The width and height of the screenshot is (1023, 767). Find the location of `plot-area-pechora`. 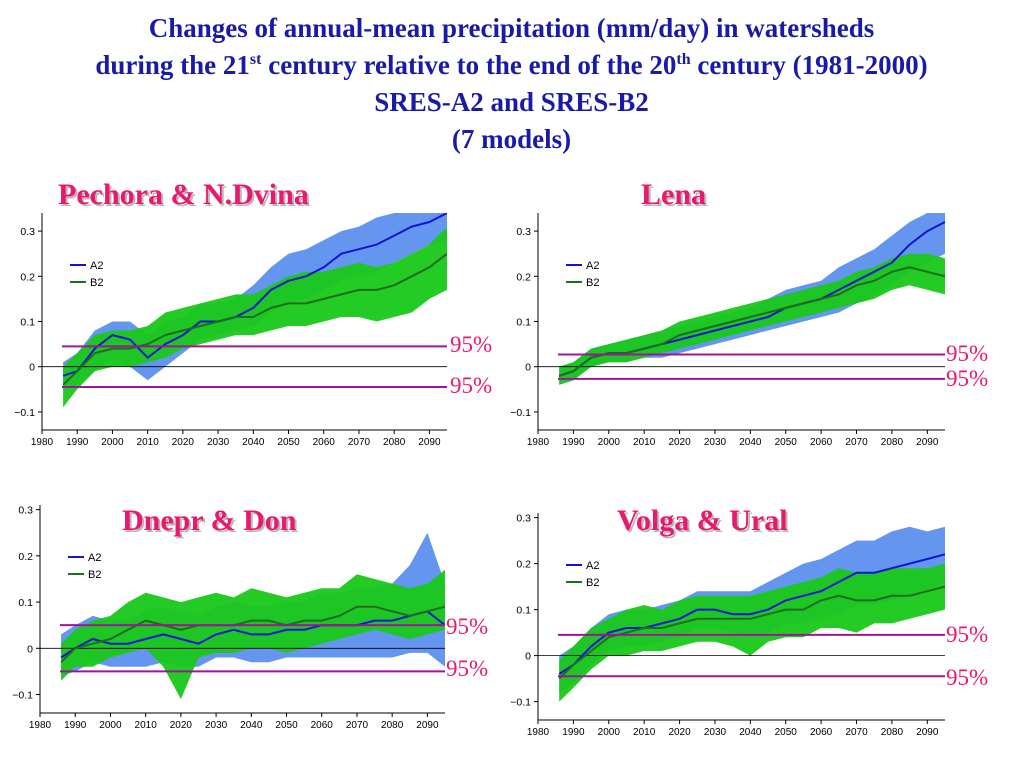

plot-area-pechora is located at coordinates (244, 310).